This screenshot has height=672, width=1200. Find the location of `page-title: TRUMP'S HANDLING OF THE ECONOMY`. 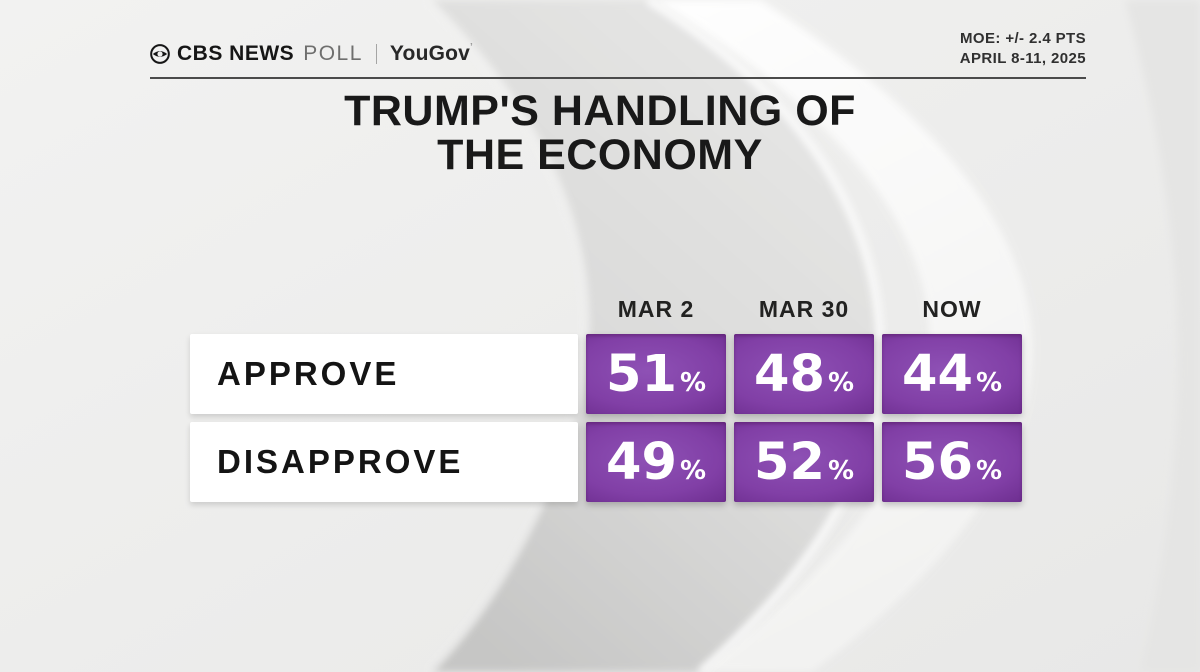

page-title: TRUMP'S HANDLING OF THE ECONOMY is located at coordinates (600, 133).